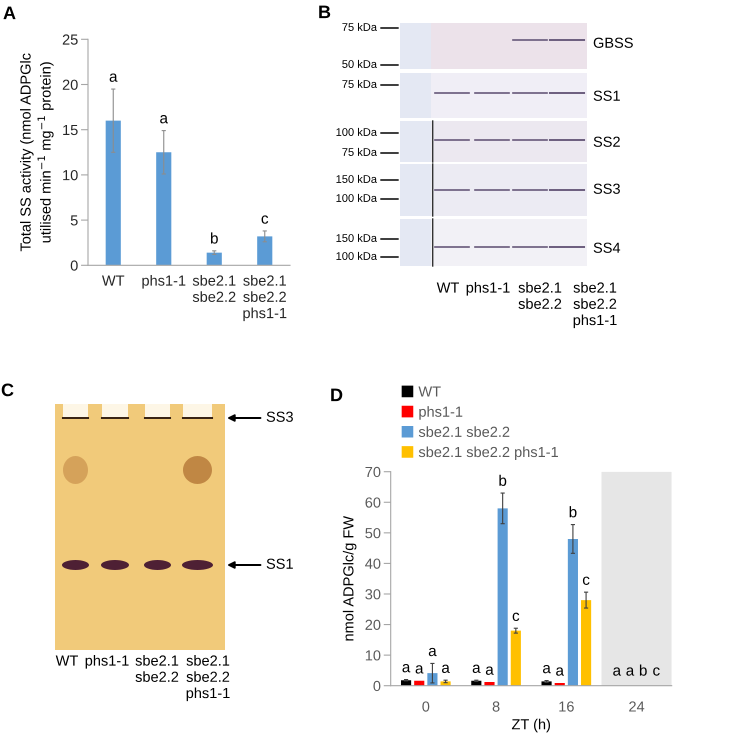  What do you see at coordinates (214, 288) in the screenshot?
I see `x-tick-label: sbe2.1 sbe2.2` at bounding box center [214, 288].